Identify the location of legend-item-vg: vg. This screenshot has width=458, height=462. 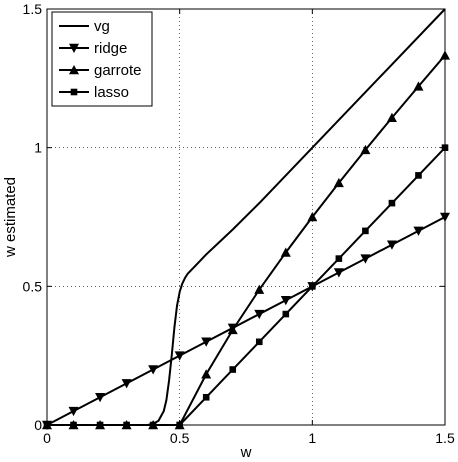
(84, 26).